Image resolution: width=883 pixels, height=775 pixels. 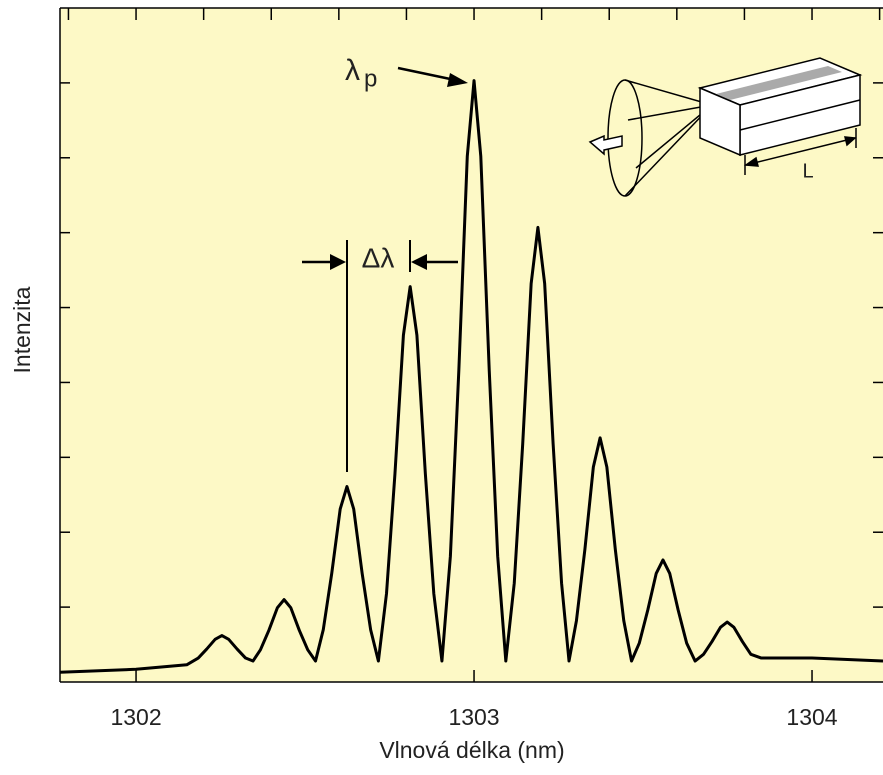 I want to click on x-tick-label: 1304, so click(x=811, y=717).